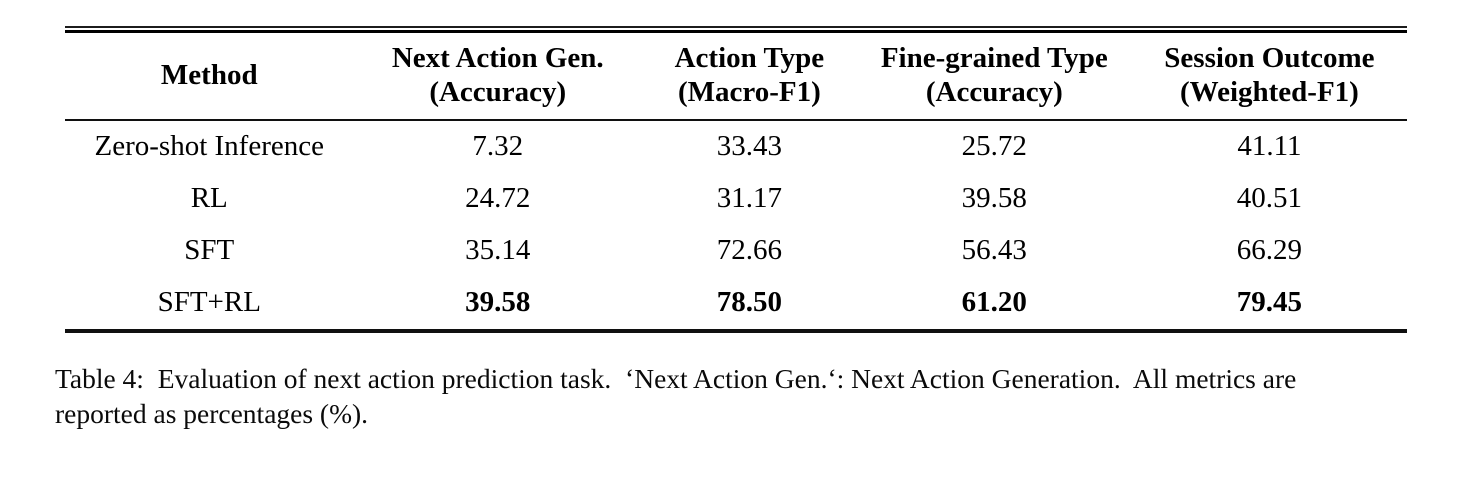  I want to click on value-cell: 78.50, so click(749, 302).